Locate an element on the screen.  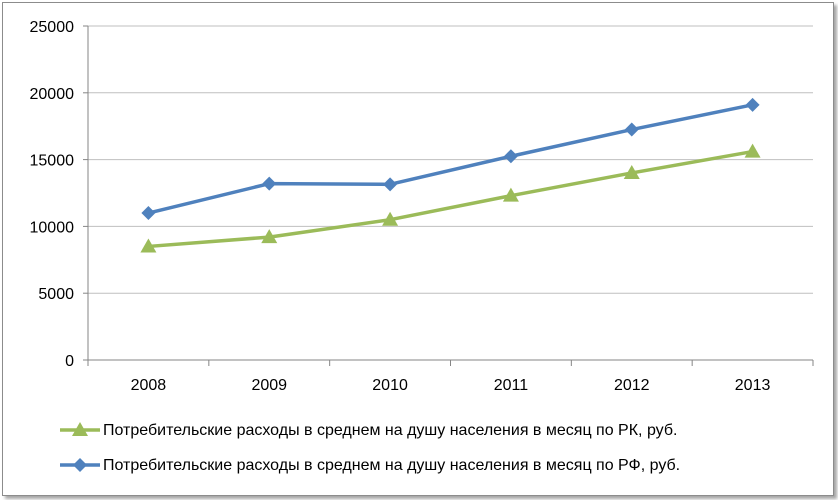
series-line is located at coordinates (450, 199).